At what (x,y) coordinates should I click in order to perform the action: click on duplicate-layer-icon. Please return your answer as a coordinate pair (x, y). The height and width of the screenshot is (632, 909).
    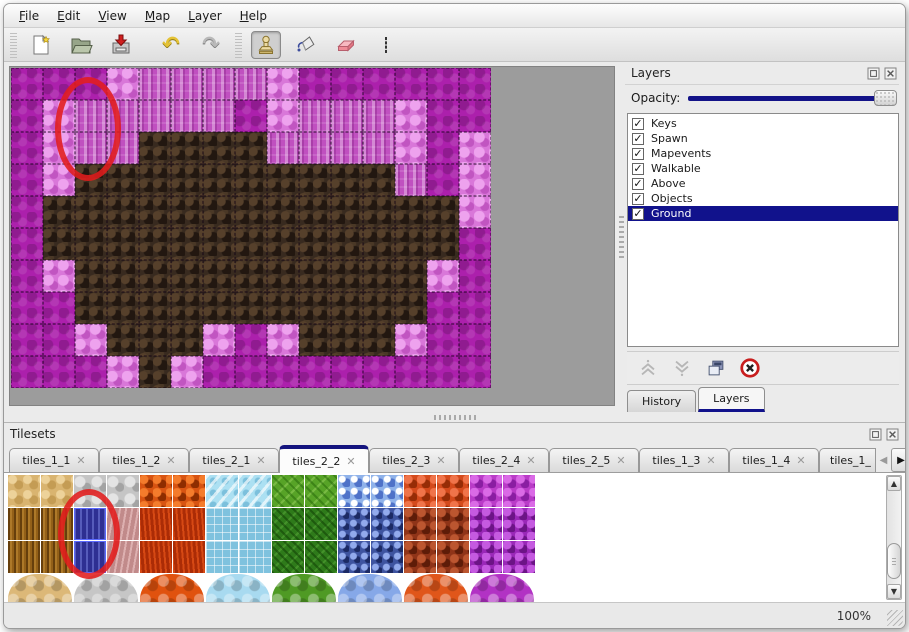
    Looking at the image, I should click on (716, 368).